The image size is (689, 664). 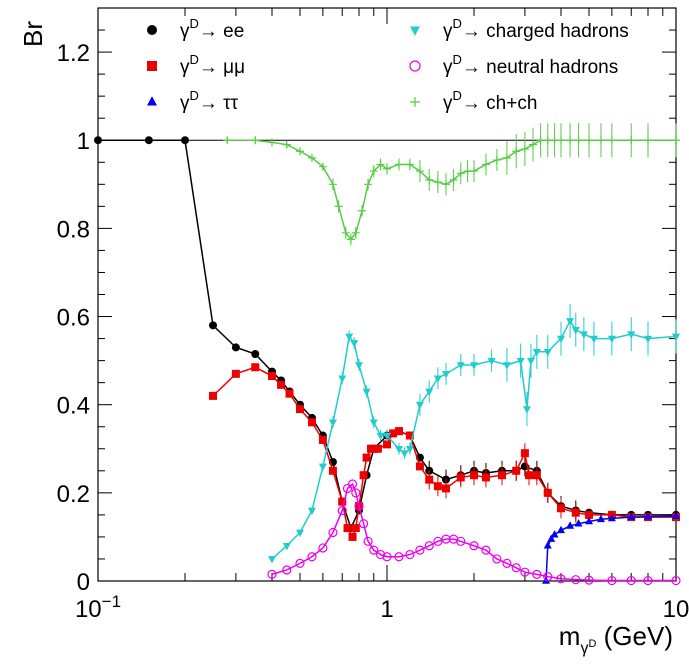 I want to click on legend-item: γD→ ch+ch, so click(x=473, y=101).